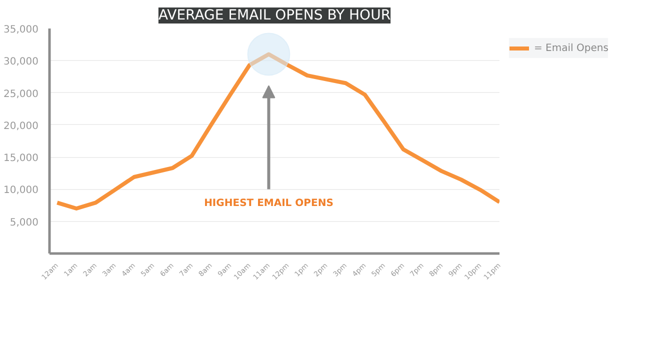 The height and width of the screenshot is (355, 646). I want to click on legend-label: = Email Opens, so click(571, 48).